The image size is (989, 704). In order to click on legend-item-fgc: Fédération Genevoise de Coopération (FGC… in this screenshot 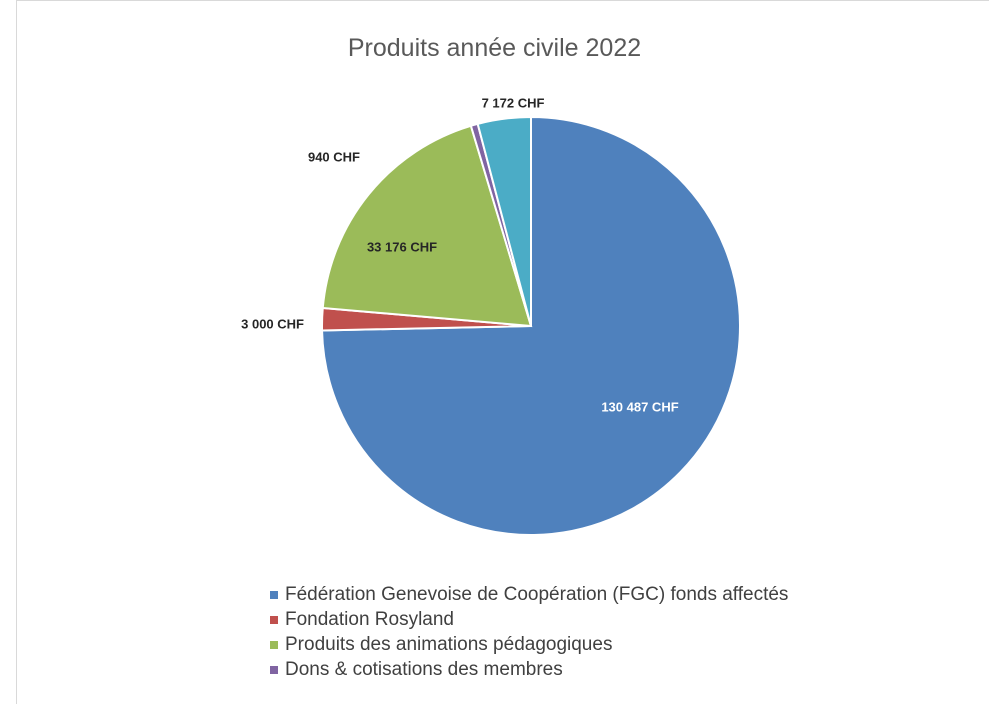, I will do `click(529, 594)`.